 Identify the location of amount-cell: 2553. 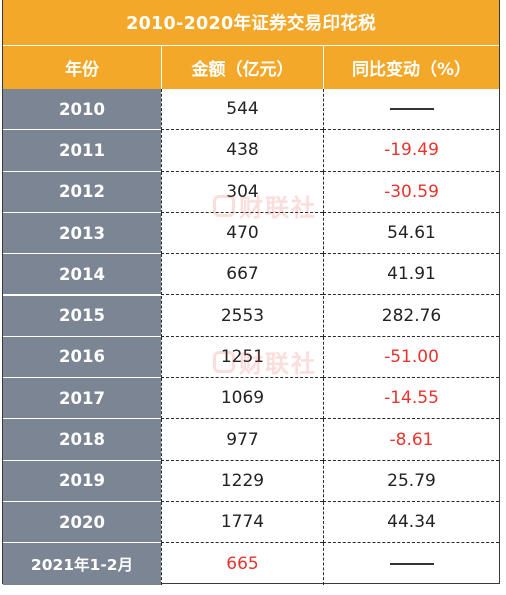
(242, 316).